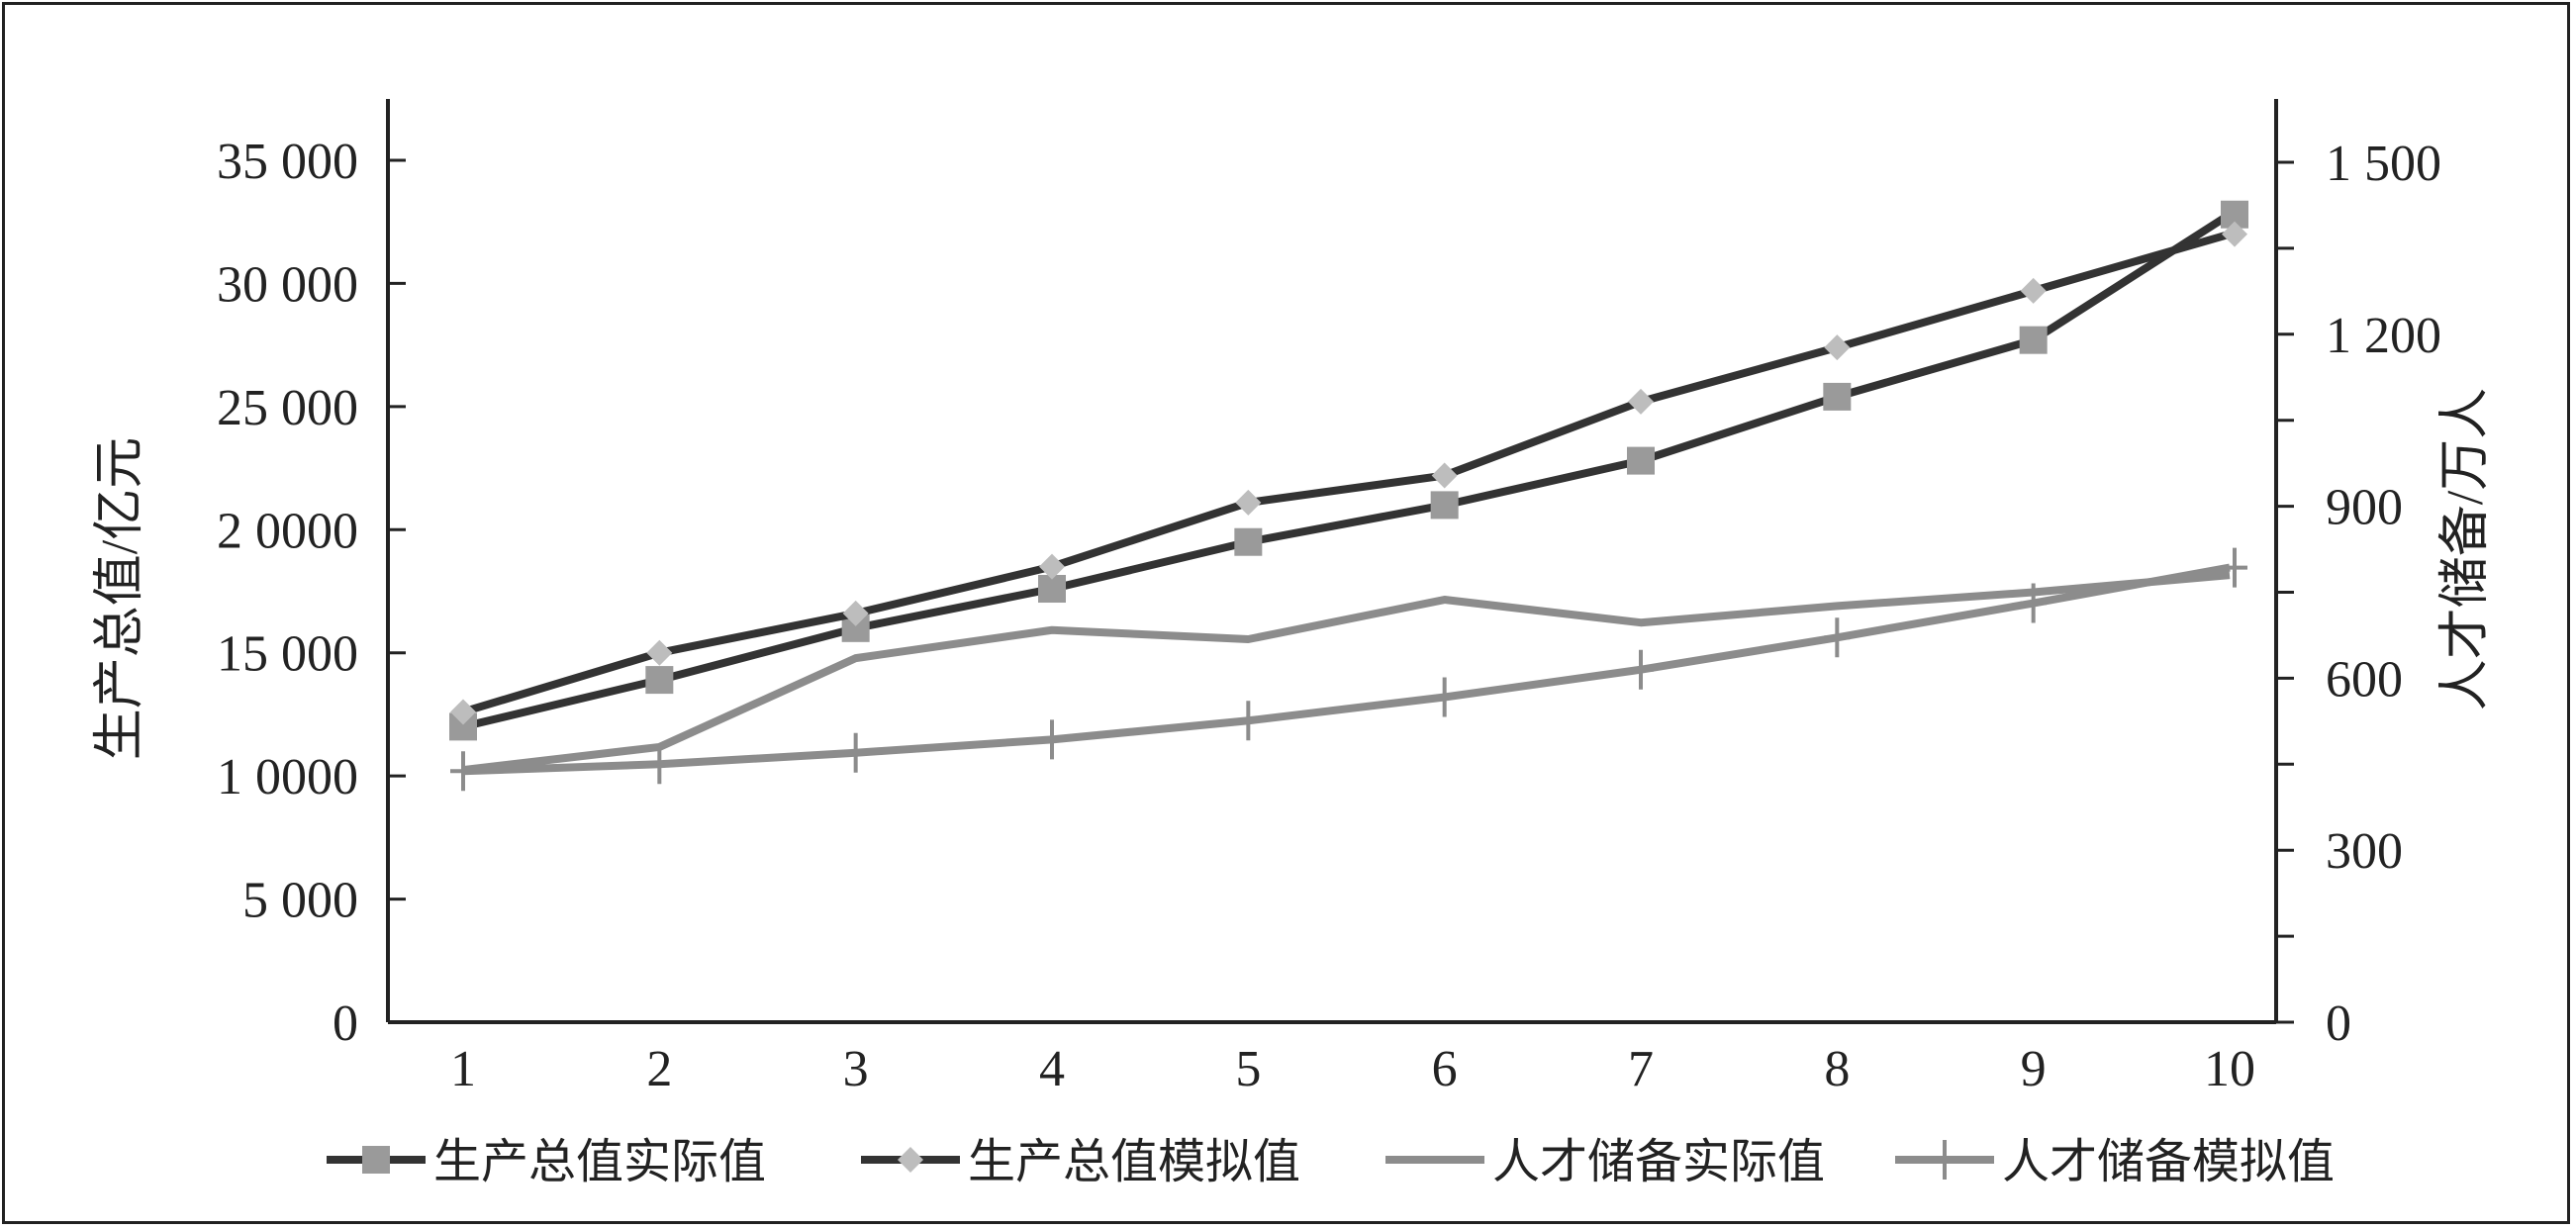  Describe the element at coordinates (287, 284) in the screenshot. I see `y-tick-label-left: 30 000` at that location.